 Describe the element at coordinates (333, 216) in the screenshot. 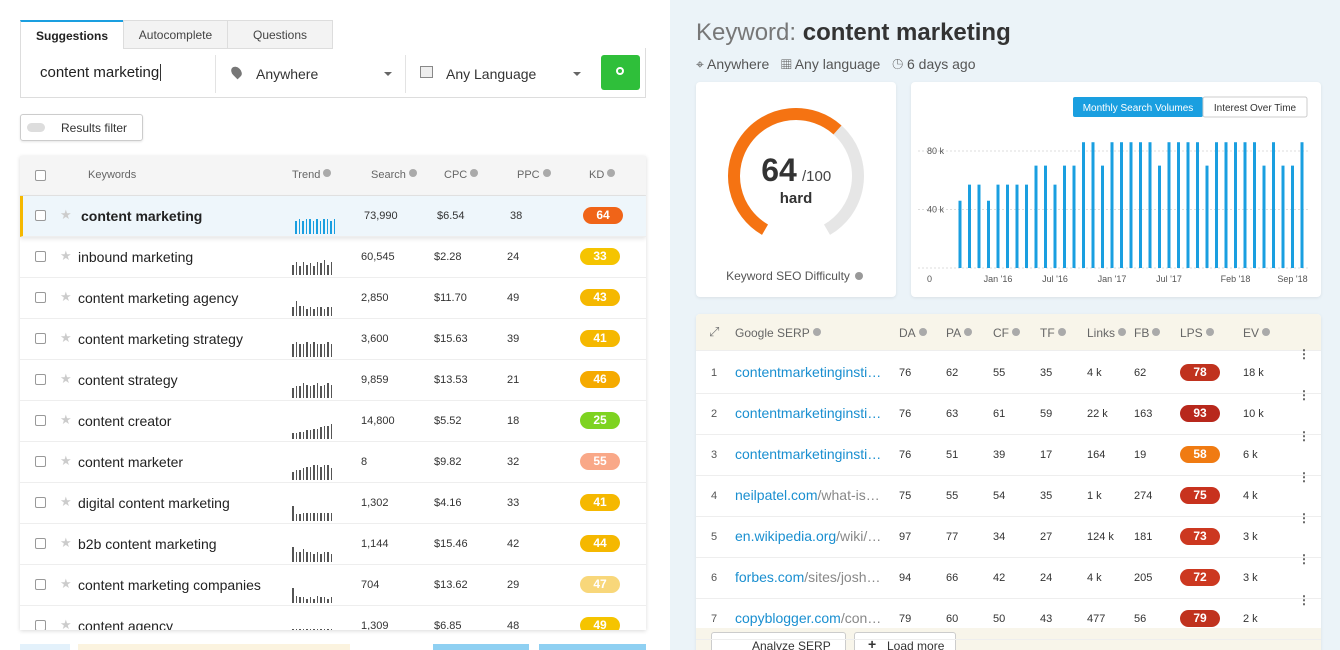

I see `keyword-row: ★ content marketing 73,990 $6.54 38 64` at that location.